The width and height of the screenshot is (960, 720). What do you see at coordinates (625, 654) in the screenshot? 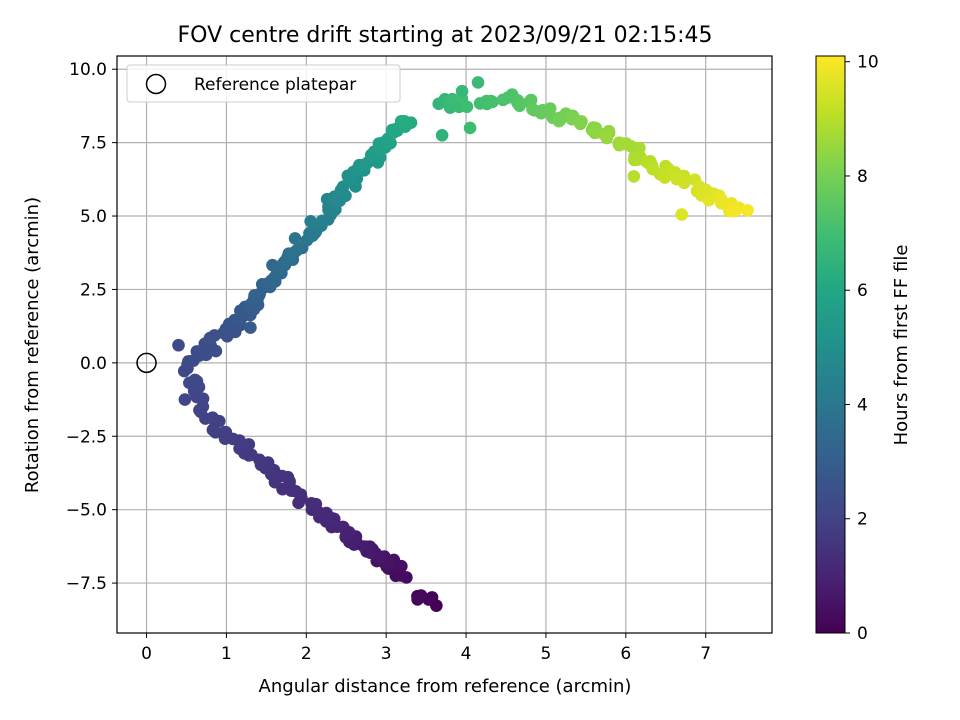
I see `x-tick-label: 6` at bounding box center [625, 654].